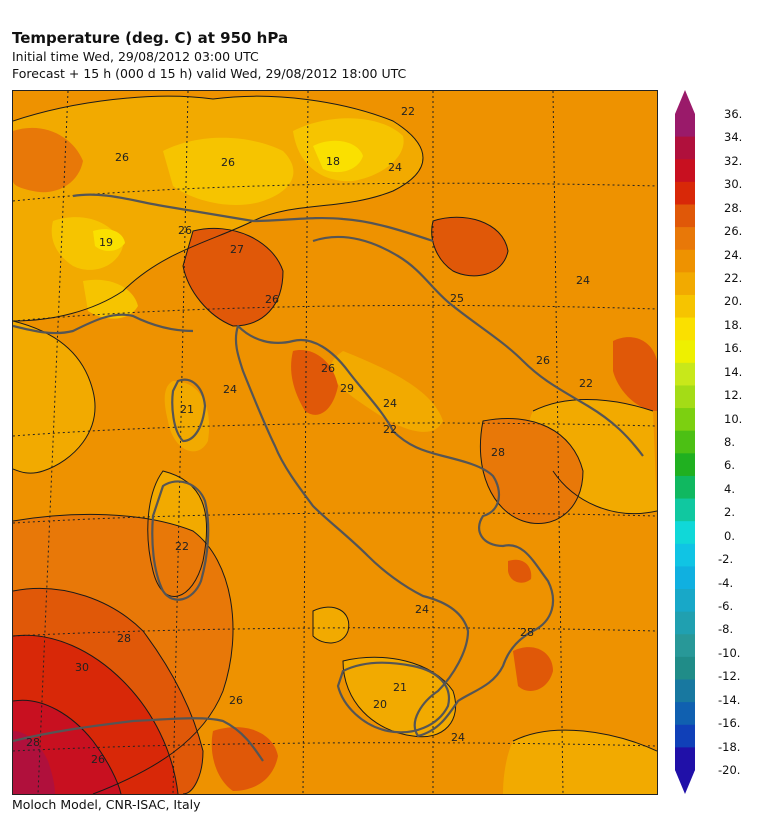  I want to click on field-cool-southeast, so click(580, 762).